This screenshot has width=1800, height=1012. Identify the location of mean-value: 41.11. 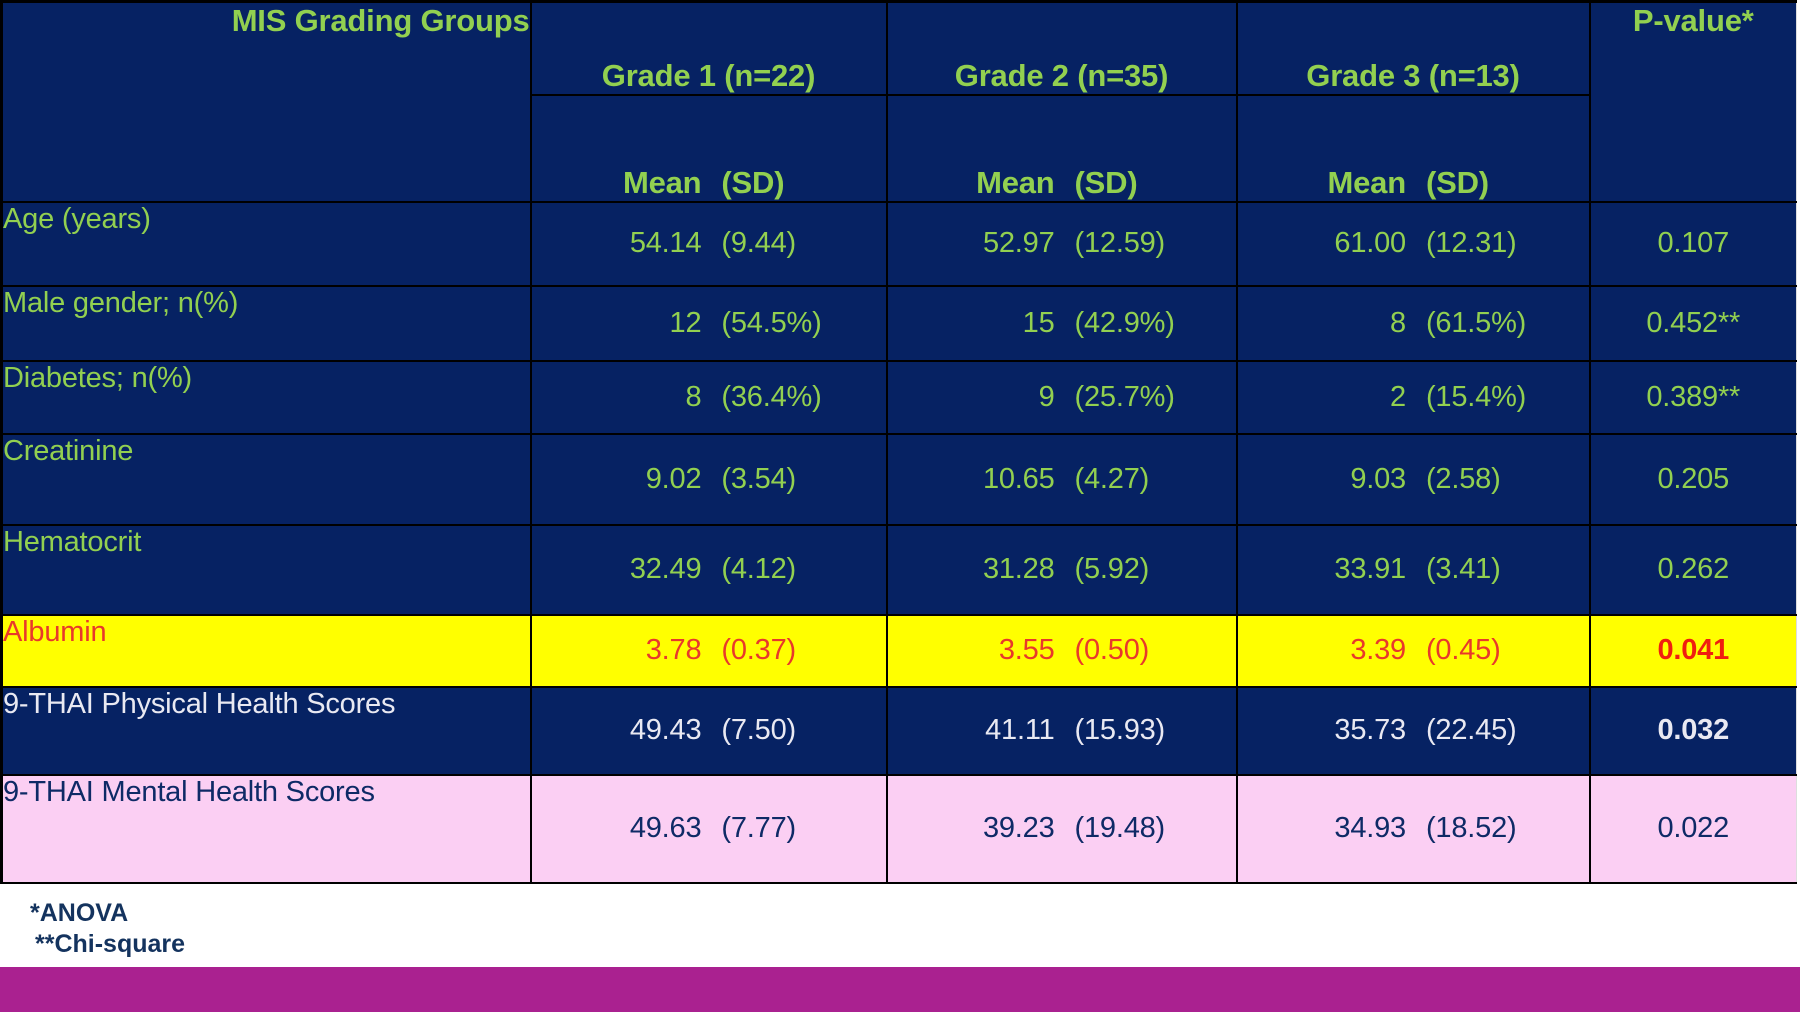
(1020, 730).